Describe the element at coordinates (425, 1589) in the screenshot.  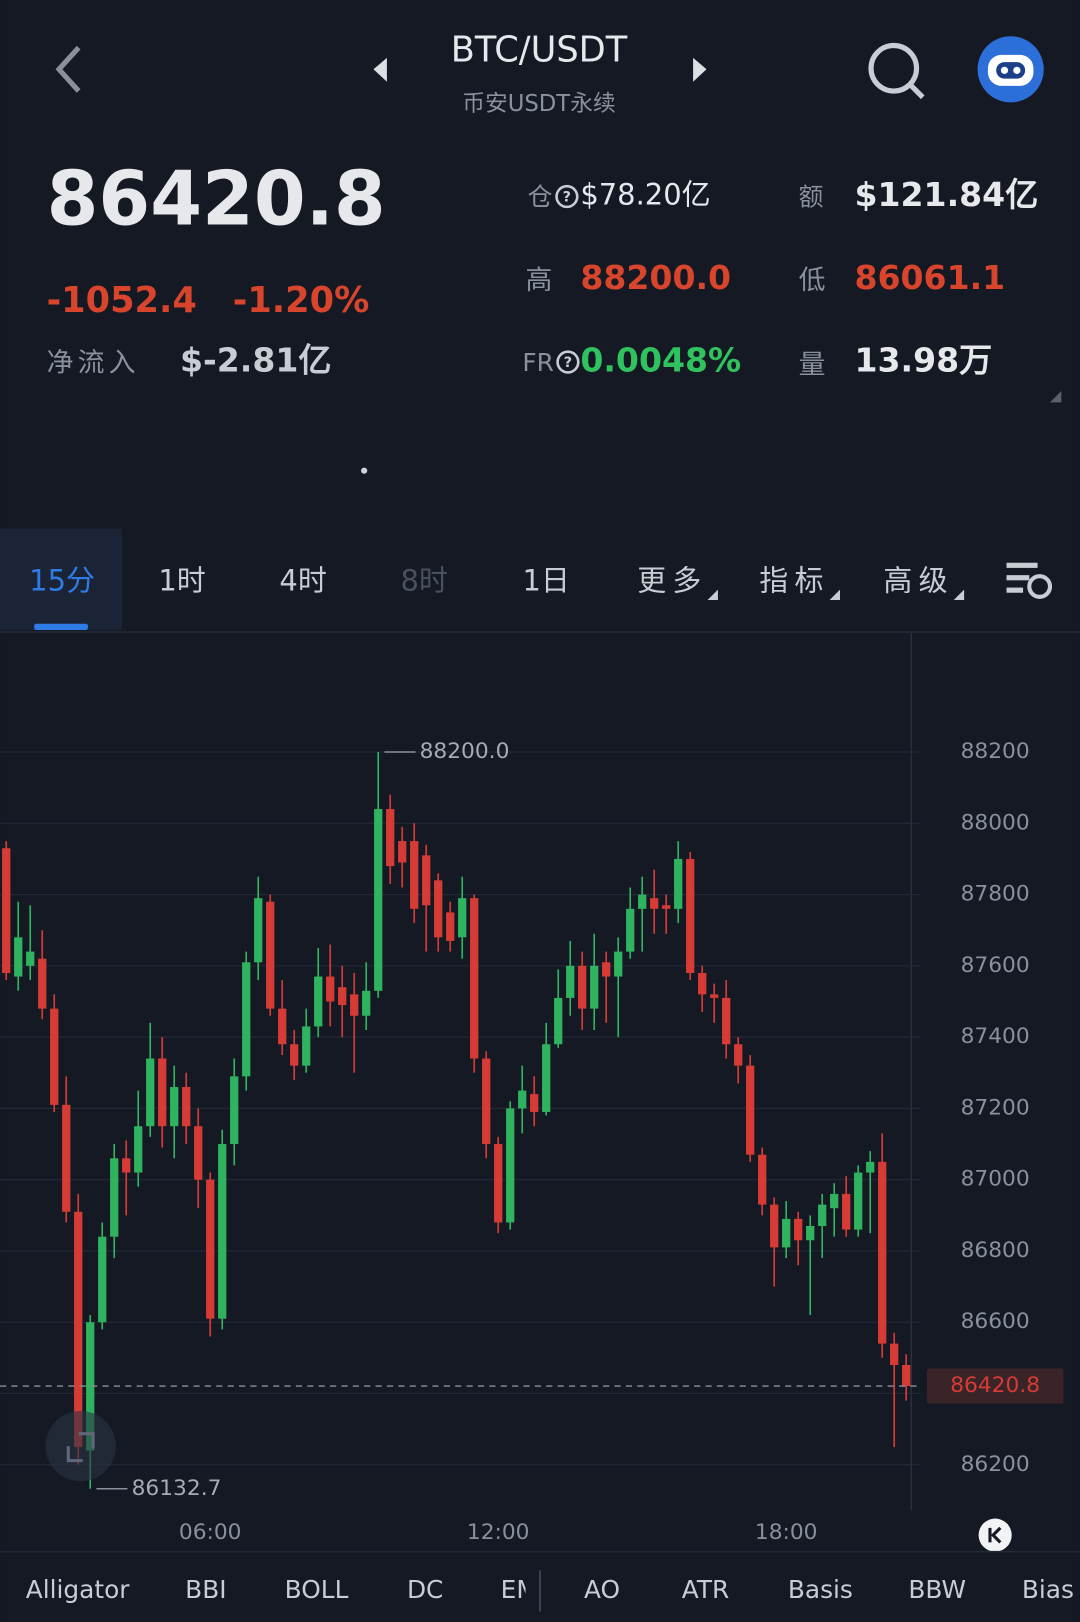
I see `indicator-tab: DC` at that location.